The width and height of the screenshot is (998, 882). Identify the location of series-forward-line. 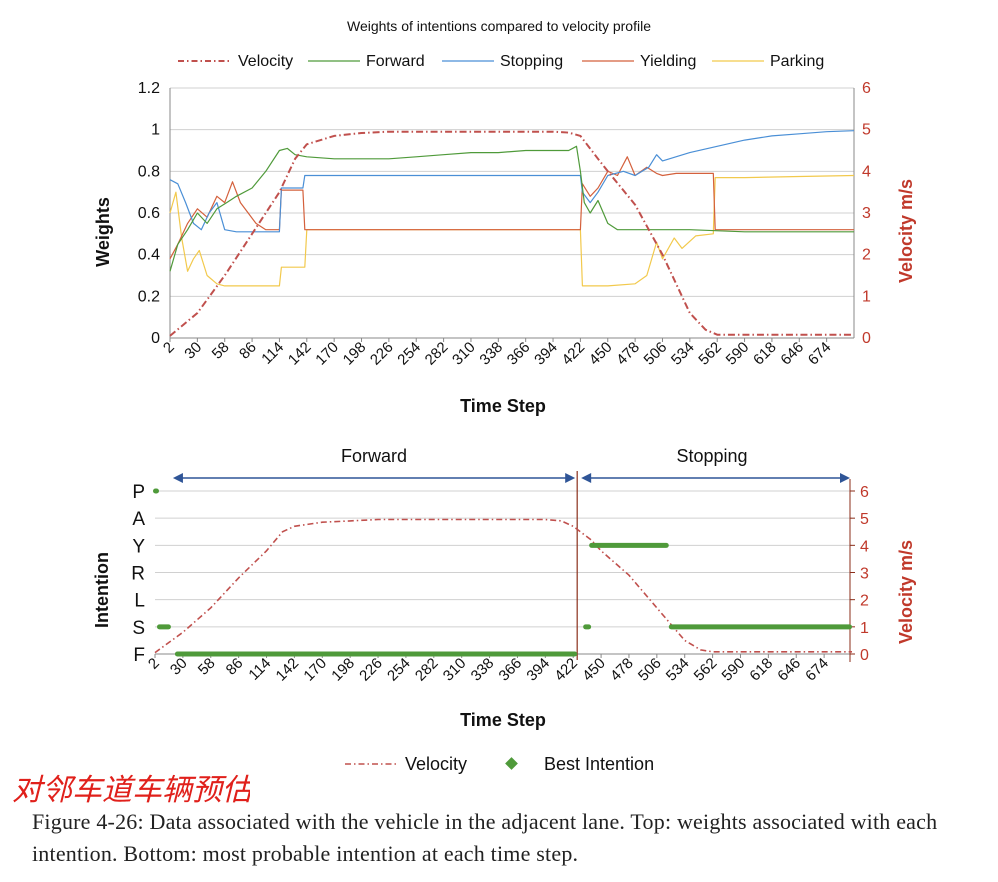
(511, 208).